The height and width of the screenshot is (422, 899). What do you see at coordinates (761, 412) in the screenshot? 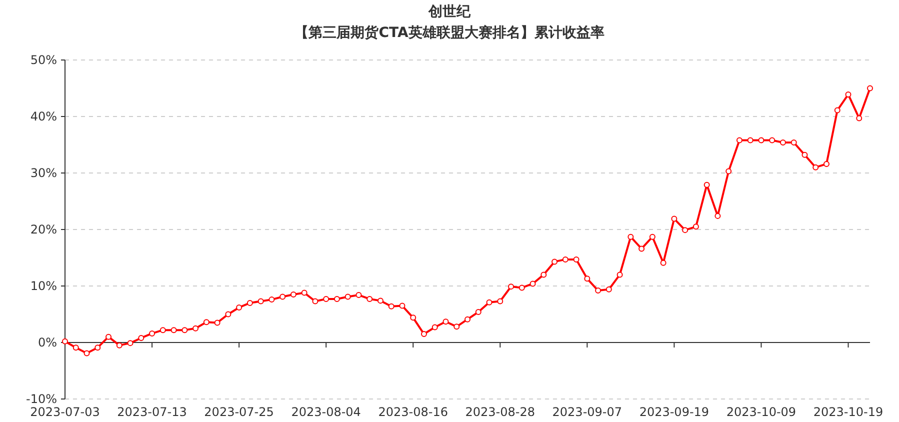
I see `x-tick-label: 2023-10-09` at bounding box center [761, 412].